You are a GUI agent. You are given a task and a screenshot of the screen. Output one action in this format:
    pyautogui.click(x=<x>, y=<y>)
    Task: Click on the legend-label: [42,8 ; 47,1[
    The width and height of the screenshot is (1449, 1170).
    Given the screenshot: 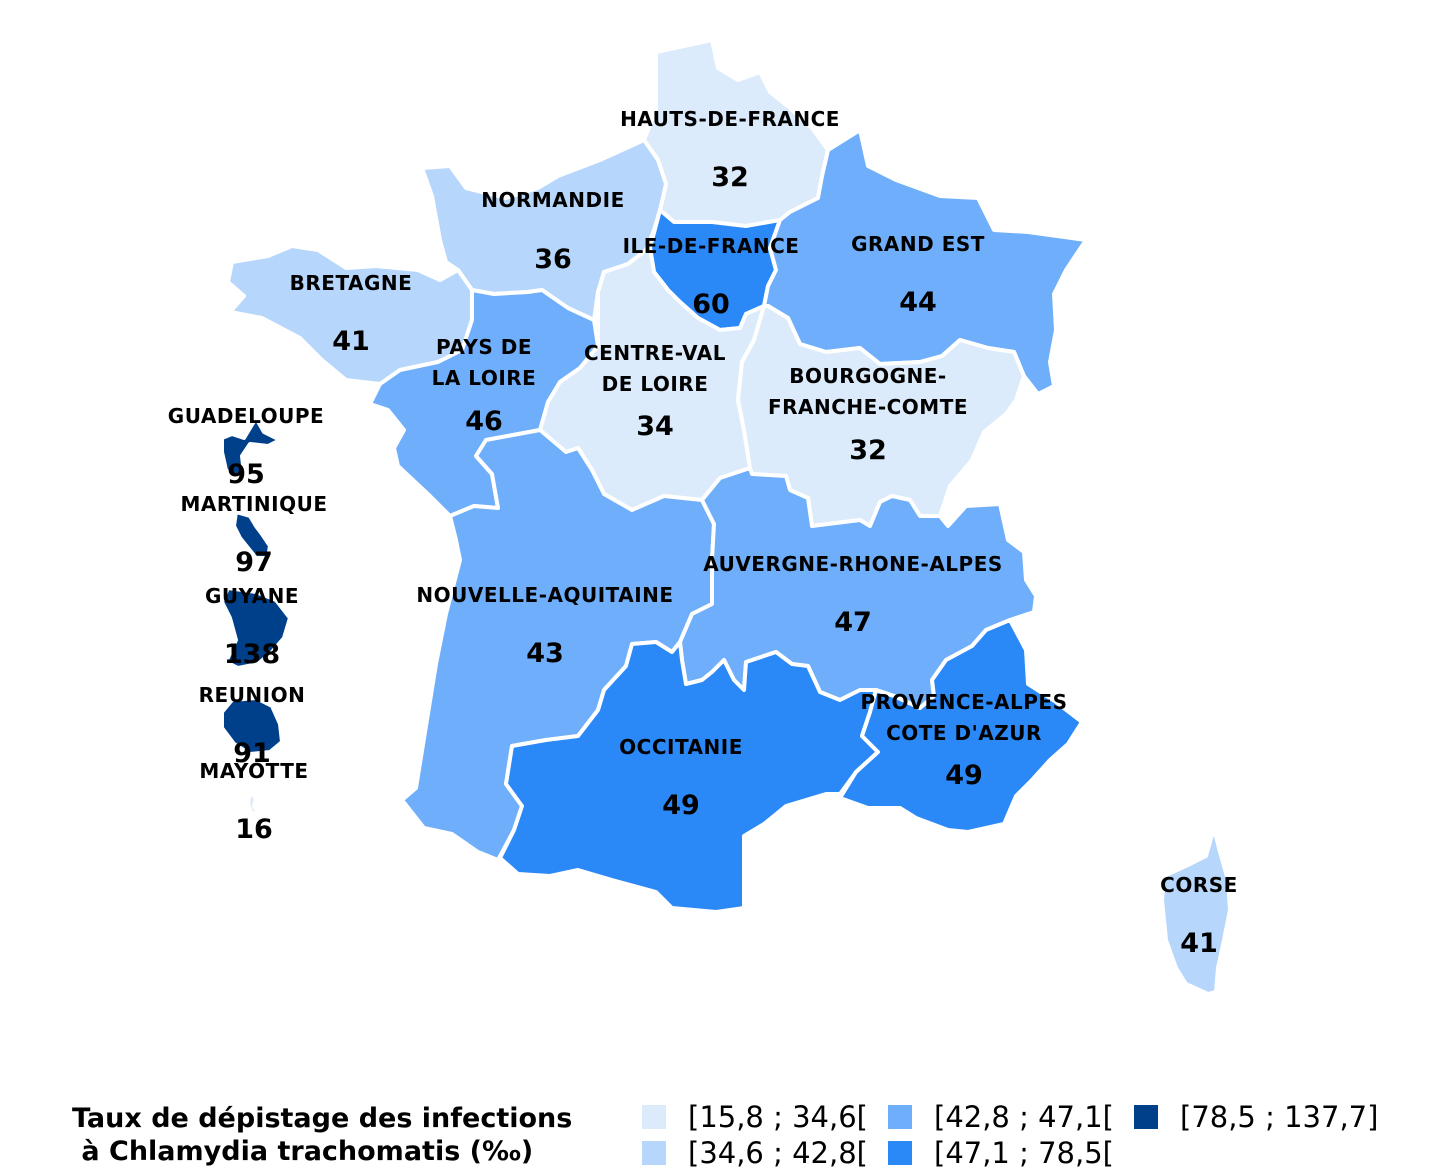 What is the action you would take?
    pyautogui.click(x=1024, y=1117)
    